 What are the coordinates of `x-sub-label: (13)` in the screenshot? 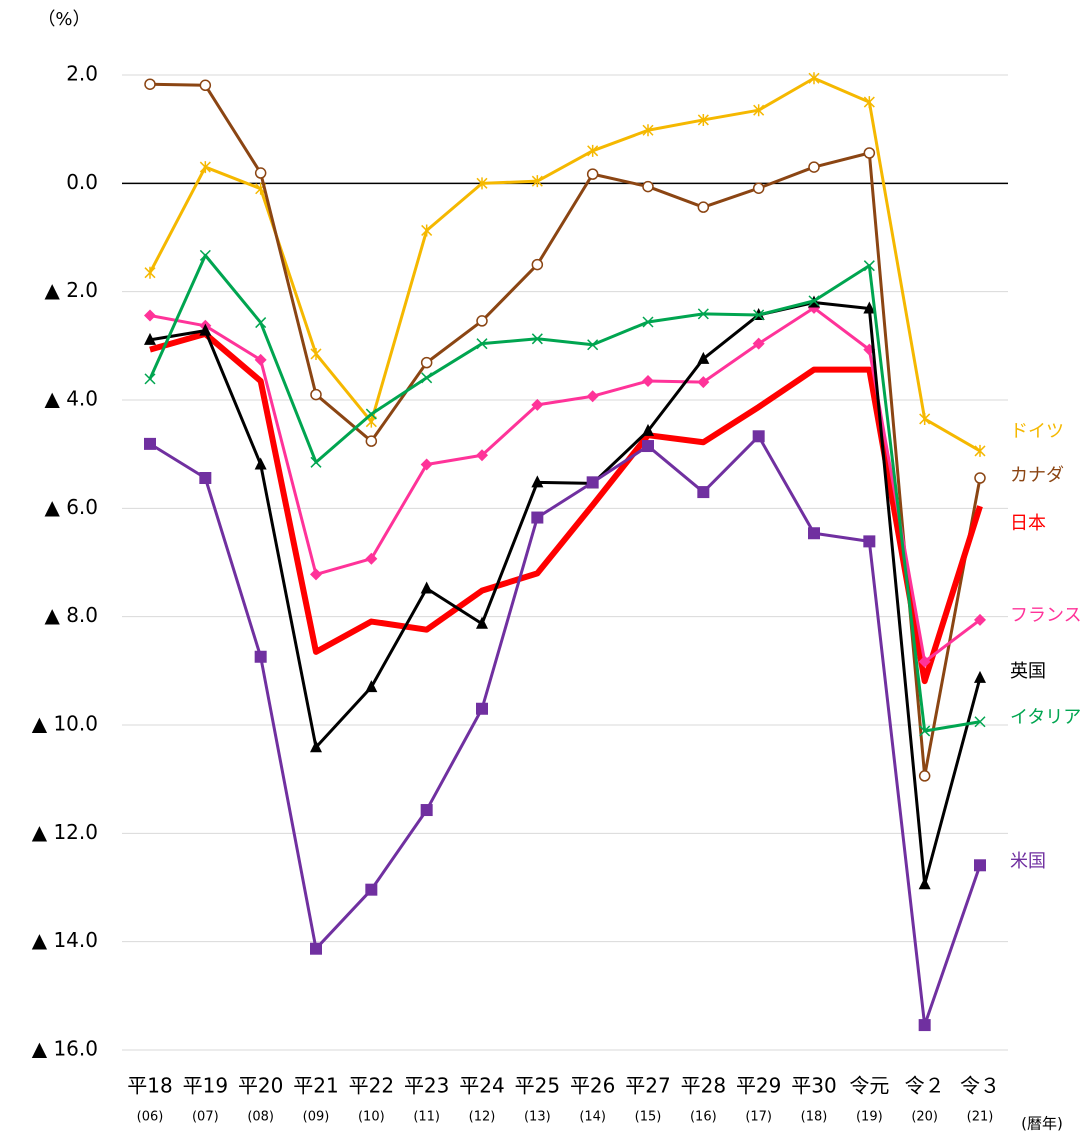 It's located at (537, 1117).